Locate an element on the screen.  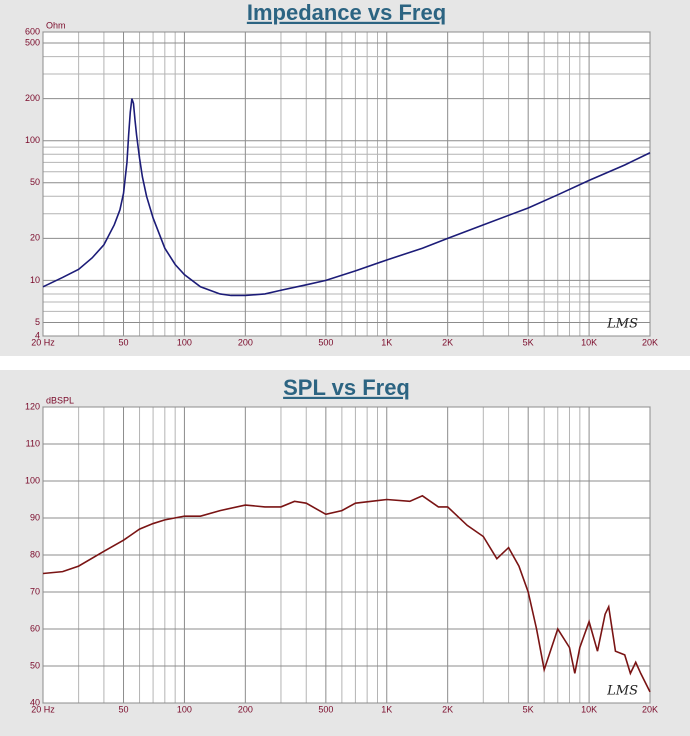
y-tick-label: 500 is located at coordinates (32, 42).